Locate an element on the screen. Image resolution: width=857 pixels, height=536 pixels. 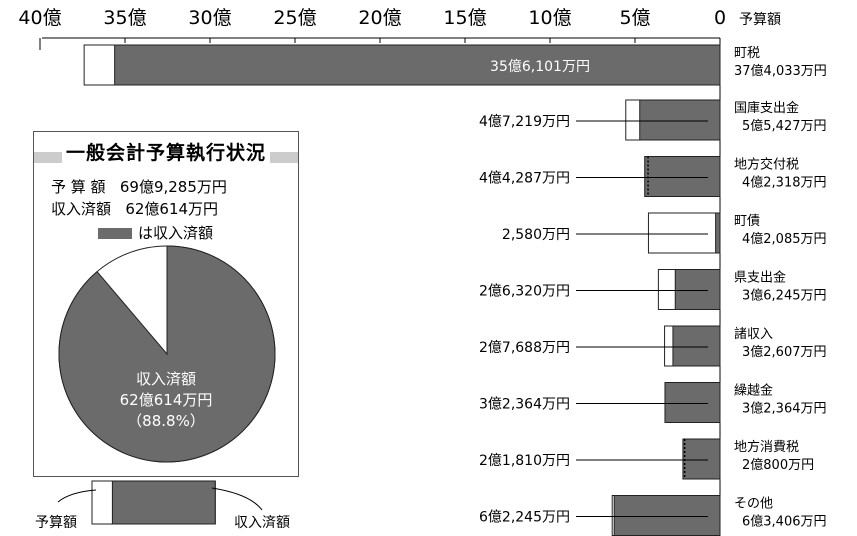
income-amount: 2,580万円 is located at coordinates (536, 235).